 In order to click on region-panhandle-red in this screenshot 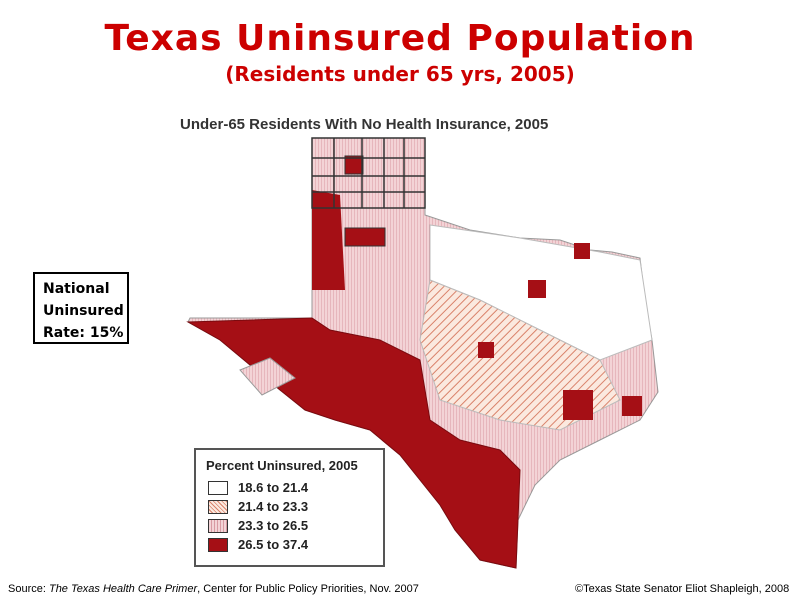, I will do `click(328, 240)`.